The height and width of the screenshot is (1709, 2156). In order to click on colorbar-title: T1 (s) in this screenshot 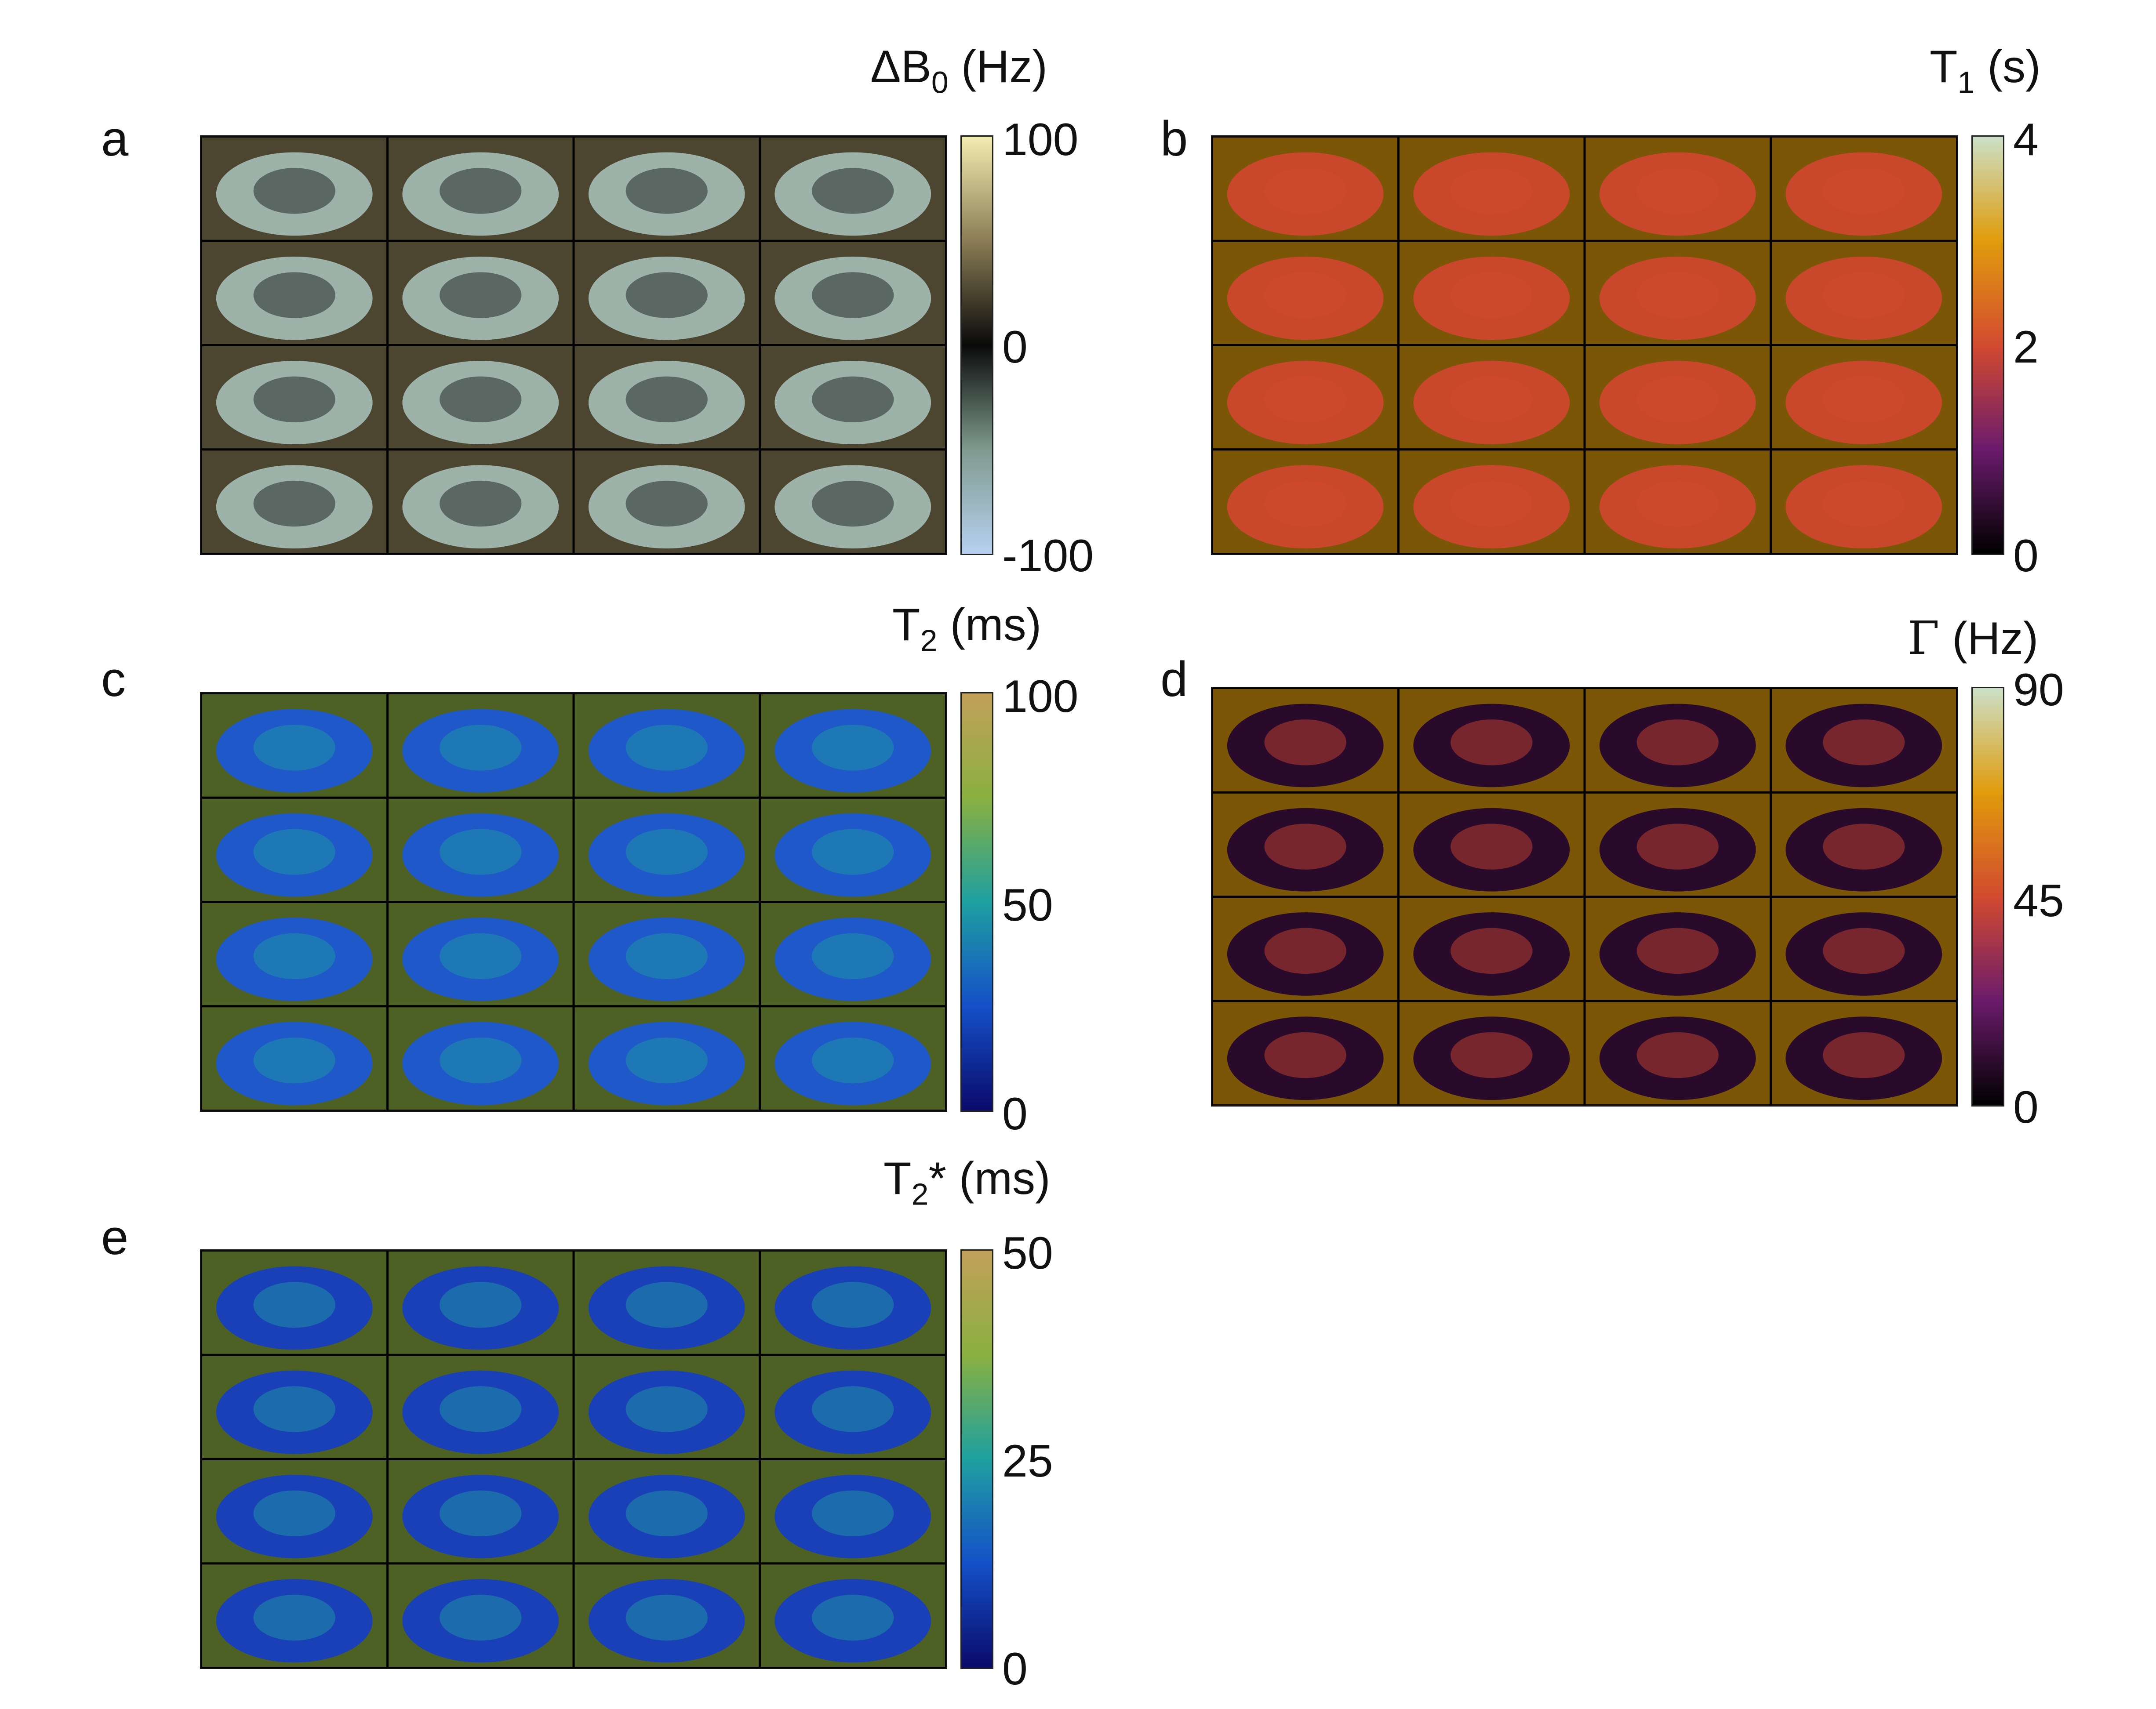, I will do `click(1986, 69)`.